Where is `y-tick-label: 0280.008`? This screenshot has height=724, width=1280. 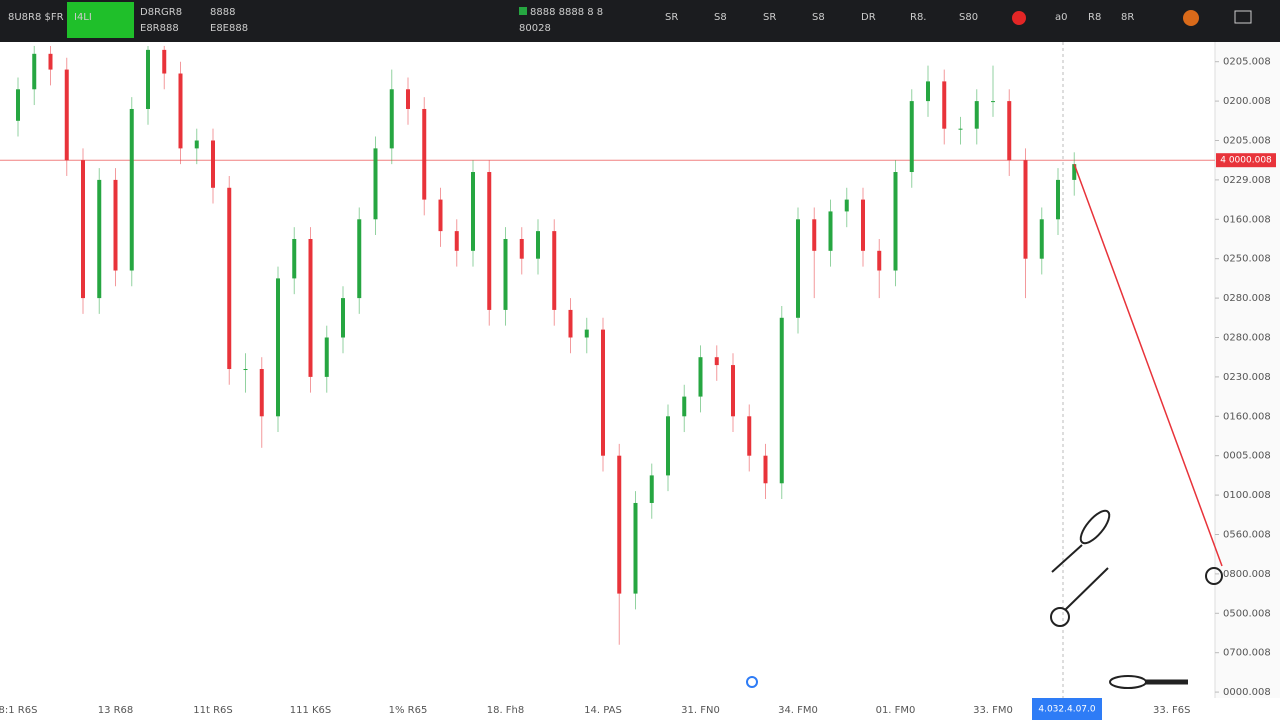
y-tick-label: 0280.008 is located at coordinates (1247, 298).